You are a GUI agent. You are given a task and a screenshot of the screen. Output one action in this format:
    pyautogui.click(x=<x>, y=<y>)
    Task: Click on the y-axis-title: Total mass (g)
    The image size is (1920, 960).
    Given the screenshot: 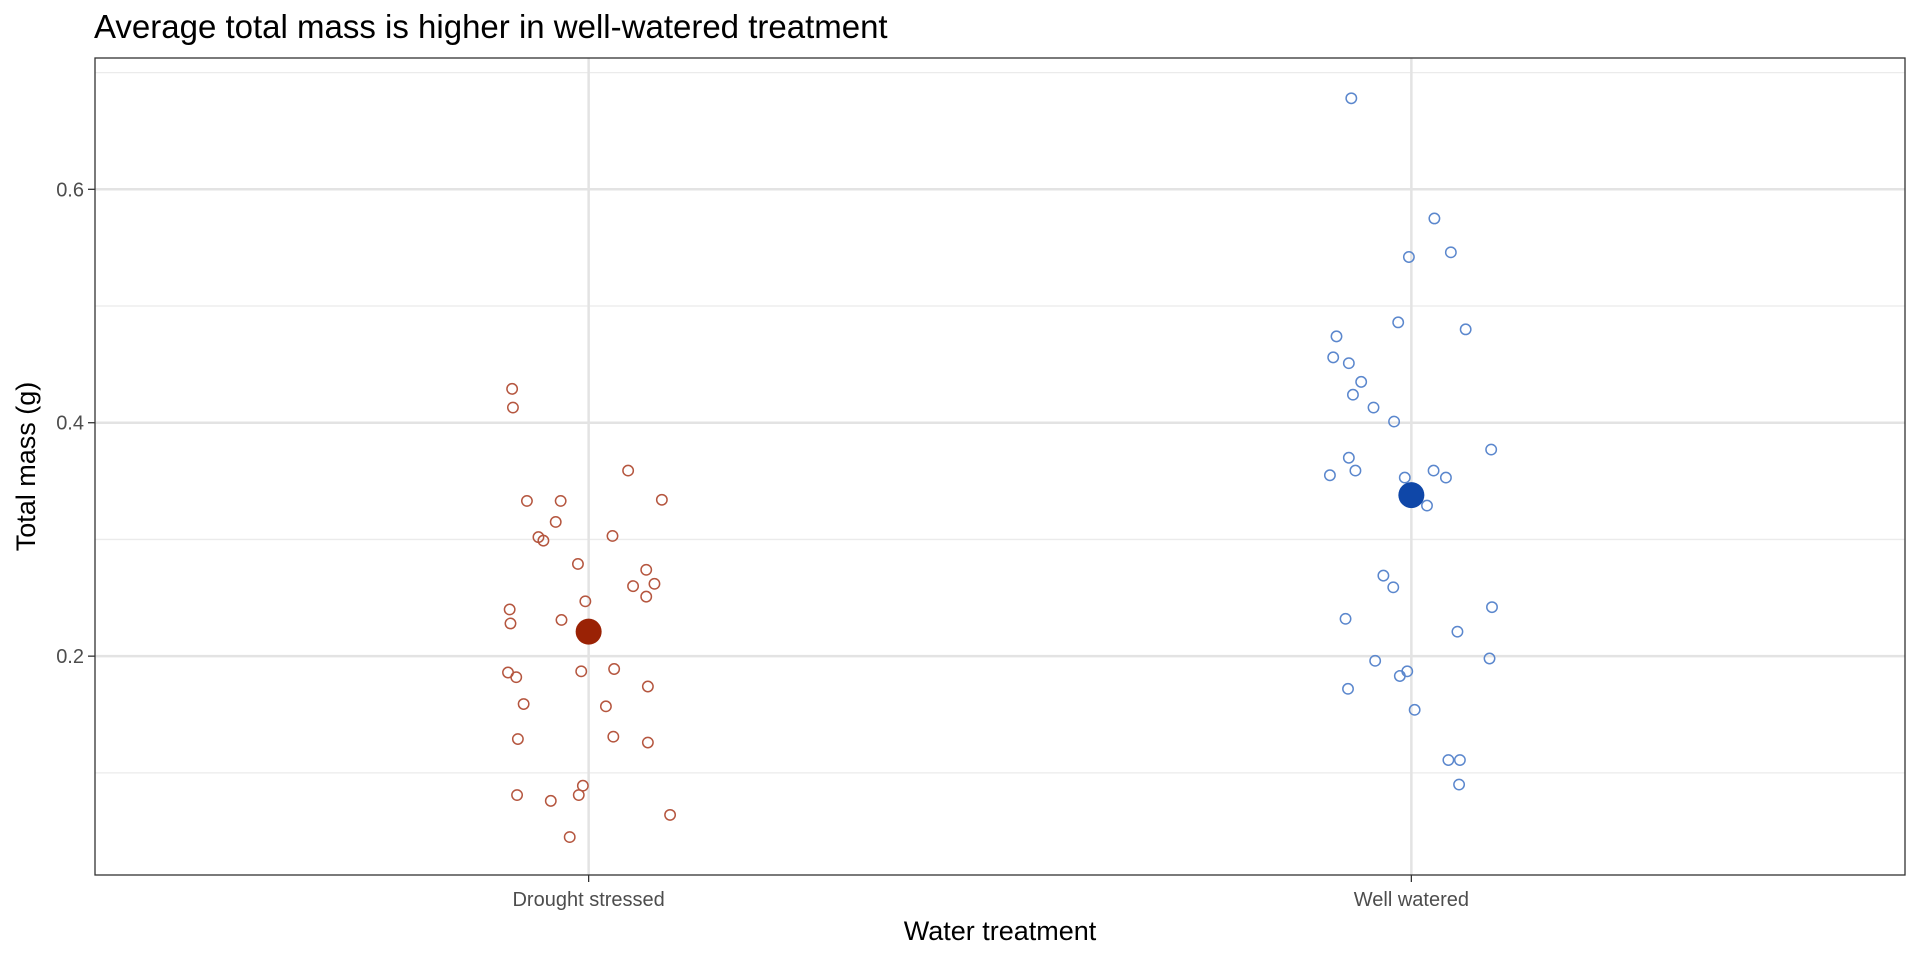 What is the action you would take?
    pyautogui.click(x=26, y=467)
    